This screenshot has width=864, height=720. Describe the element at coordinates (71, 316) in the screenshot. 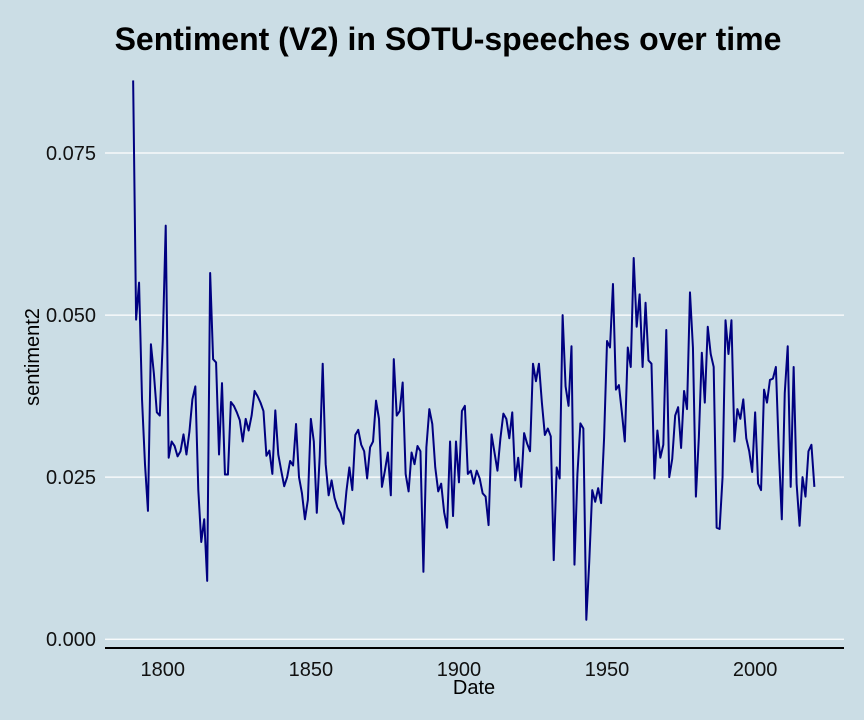

I see `y-tick-label: 0.050` at that location.